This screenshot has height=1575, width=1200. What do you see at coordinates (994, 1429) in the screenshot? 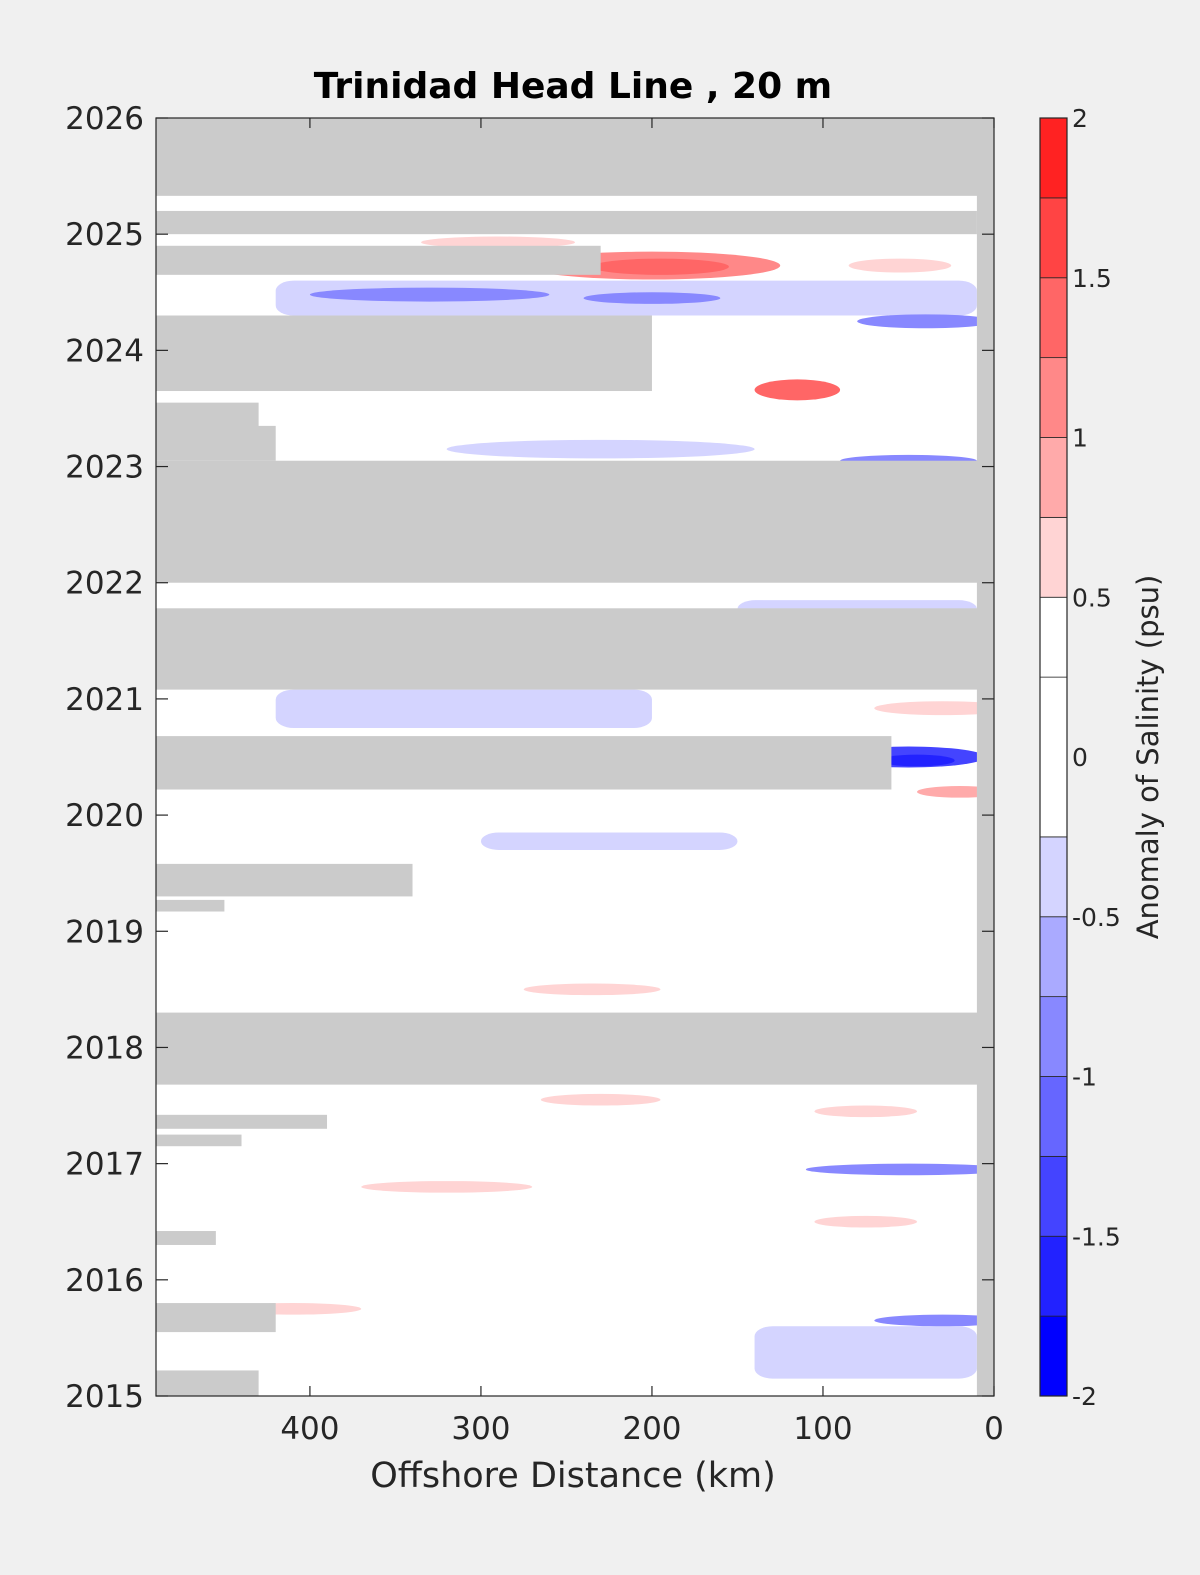
I see `x-tick-label: 0` at bounding box center [994, 1429].